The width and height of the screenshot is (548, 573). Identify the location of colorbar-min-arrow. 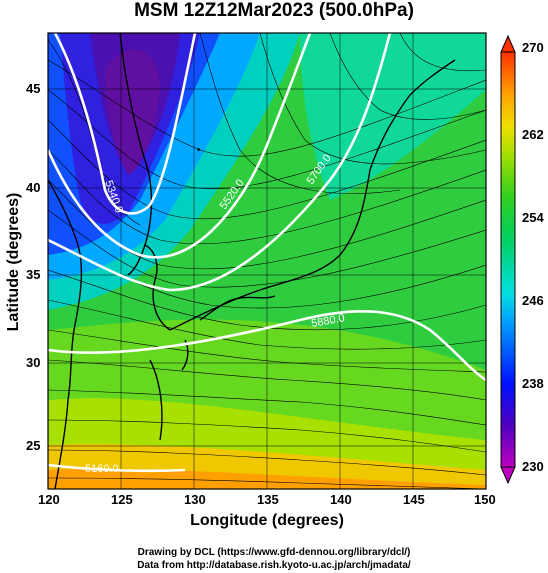
(508, 475).